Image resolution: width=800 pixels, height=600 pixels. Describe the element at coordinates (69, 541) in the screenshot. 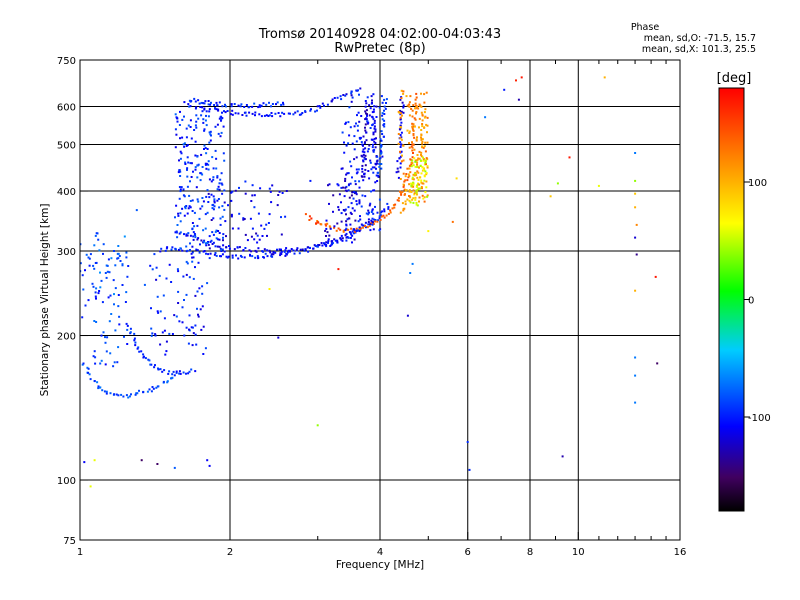

I see `y-tick-label: 75` at that location.